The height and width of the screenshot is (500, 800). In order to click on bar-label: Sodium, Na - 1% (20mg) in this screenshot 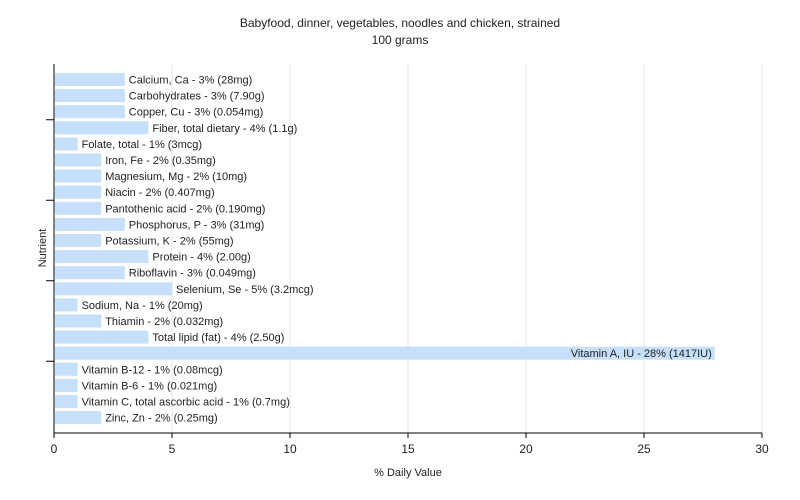, I will do `click(142, 306)`.